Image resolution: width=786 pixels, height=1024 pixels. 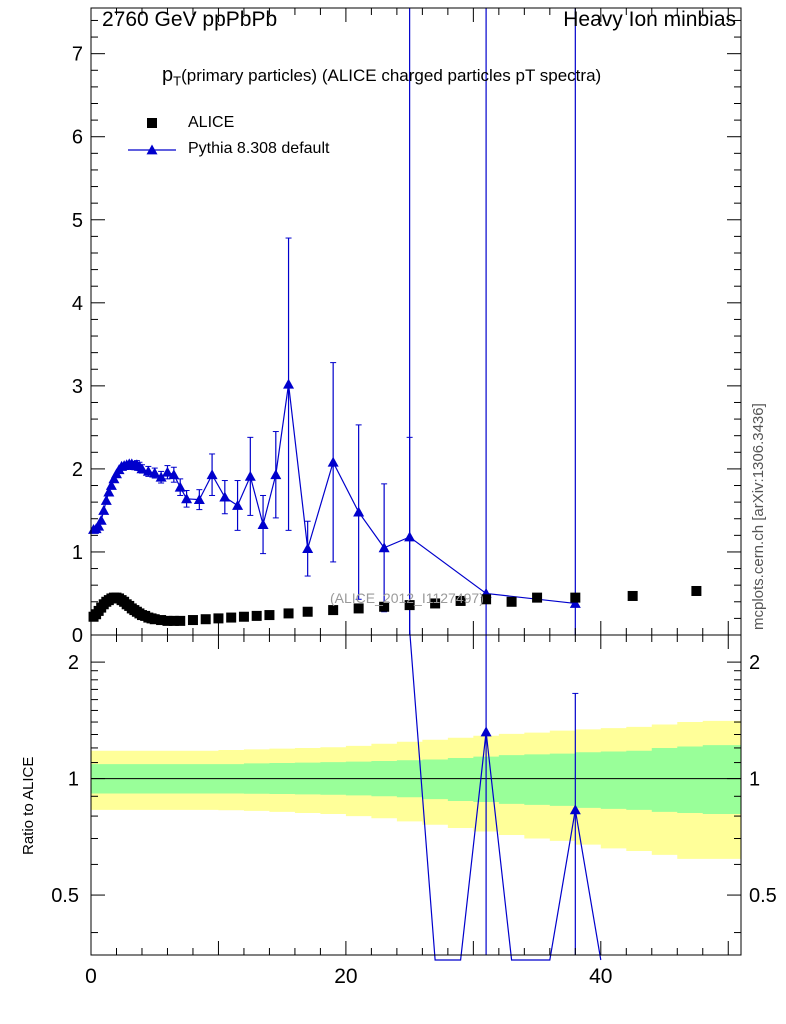 I want to click on legend-marker-pythia, so click(x=152, y=149).